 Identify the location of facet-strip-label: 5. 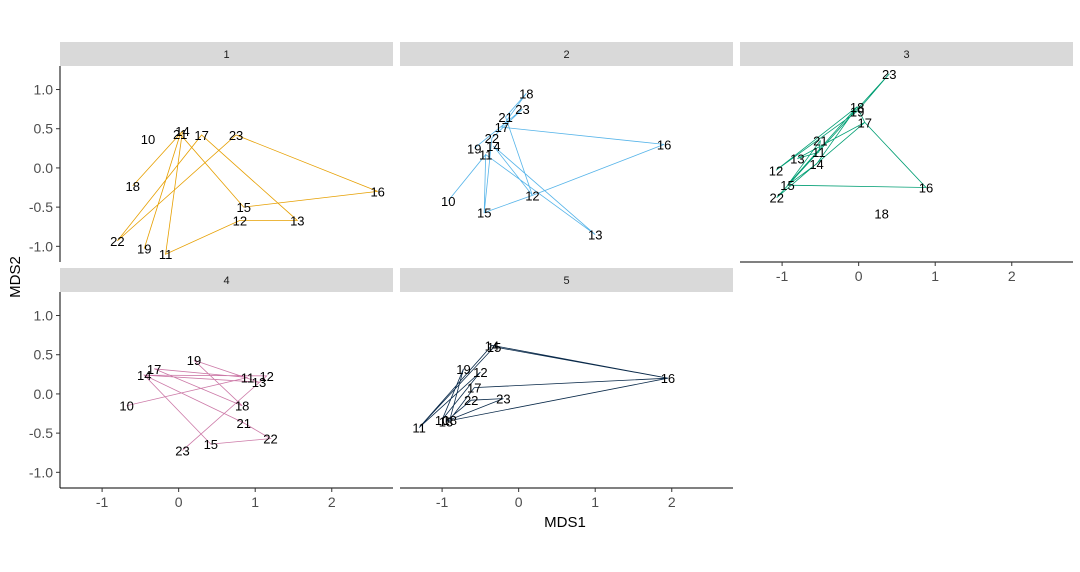
(566, 281).